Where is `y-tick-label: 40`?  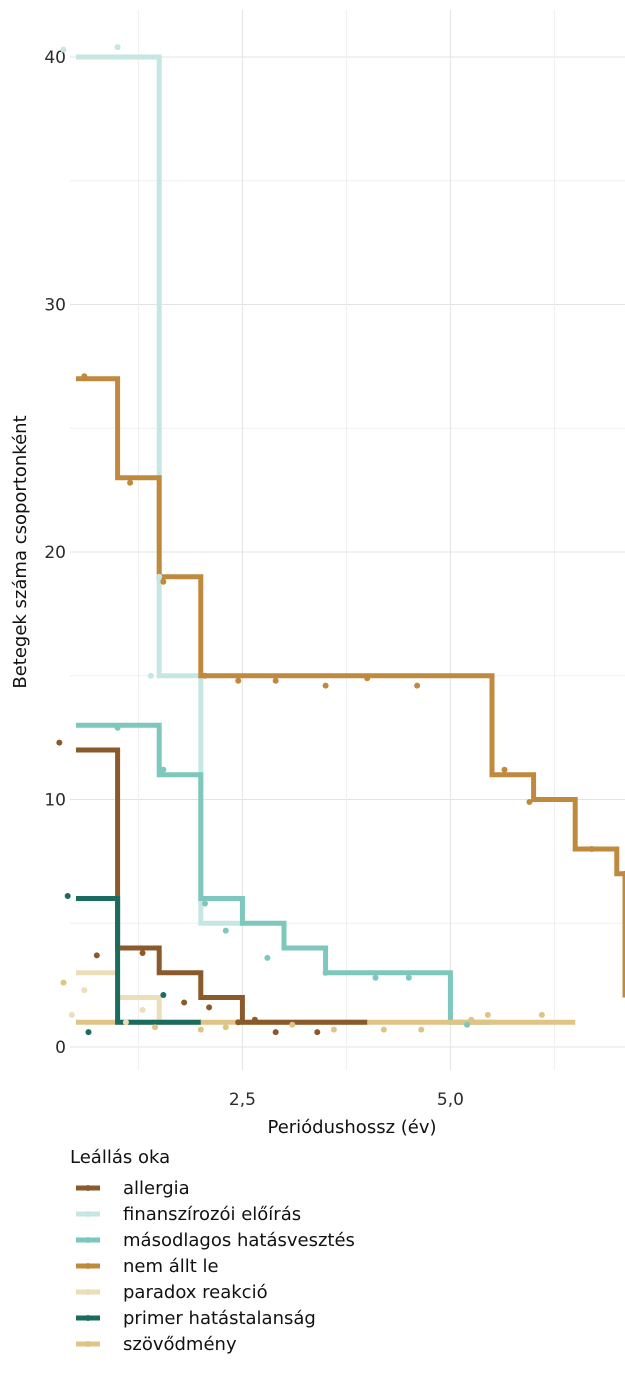 y-tick-label: 40 is located at coordinates (55, 58).